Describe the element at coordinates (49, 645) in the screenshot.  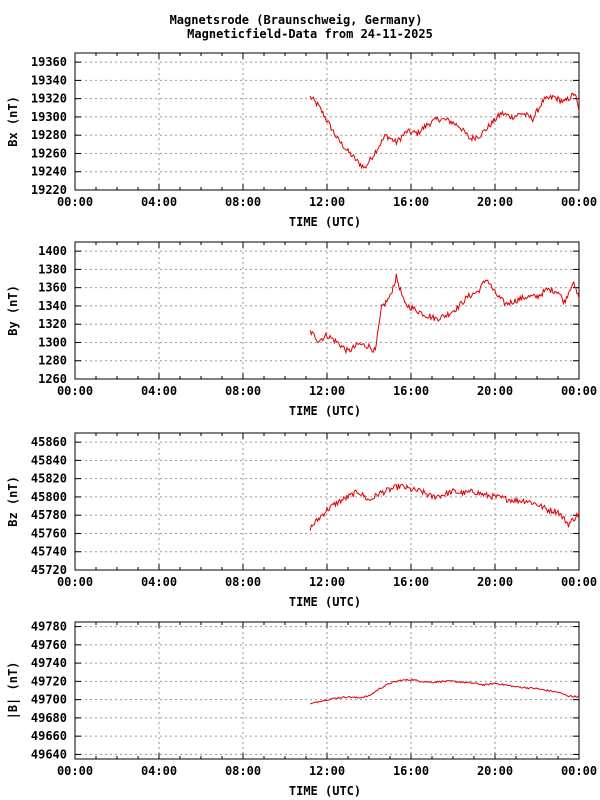
I see `y-tick-label: 49760` at that location.